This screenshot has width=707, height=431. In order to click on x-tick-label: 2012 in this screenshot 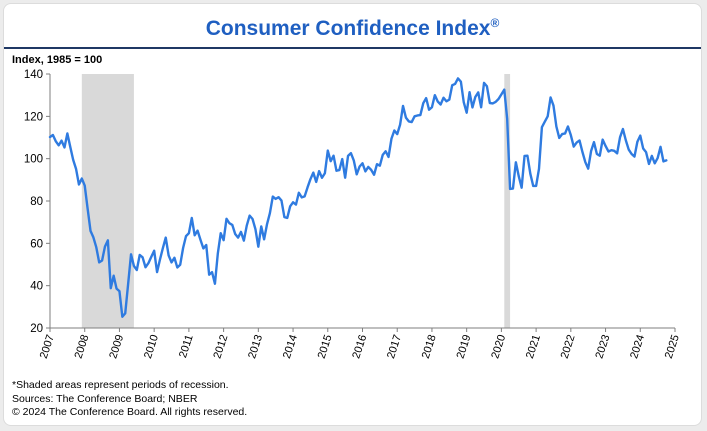, I will do `click(220, 346)`.